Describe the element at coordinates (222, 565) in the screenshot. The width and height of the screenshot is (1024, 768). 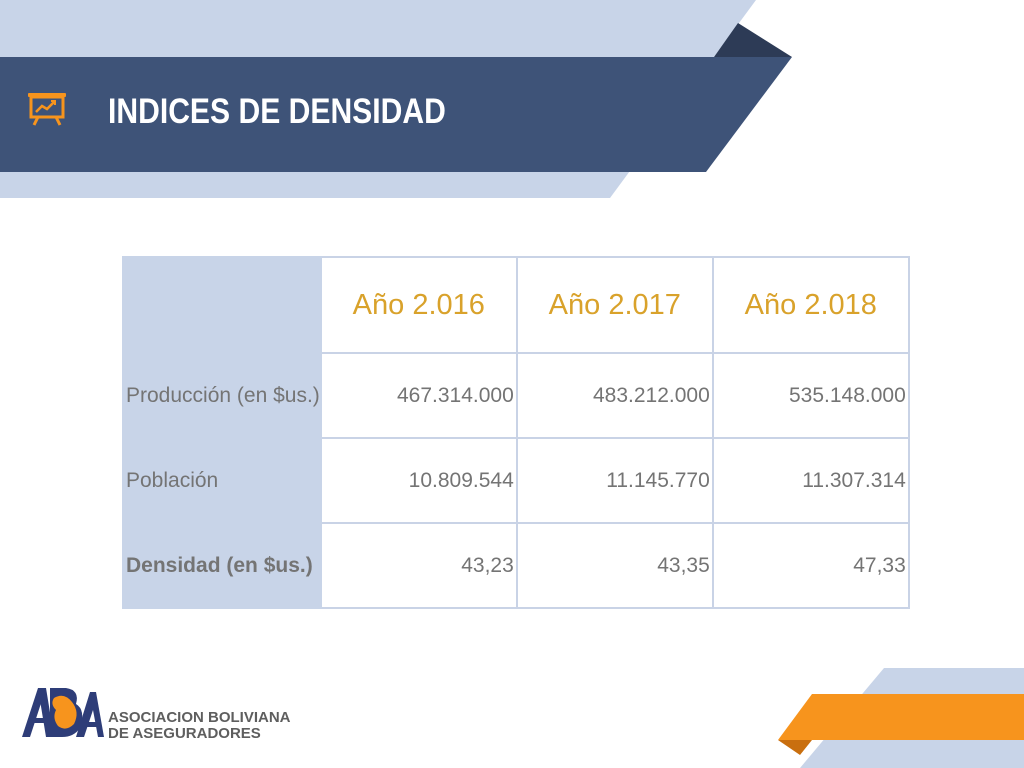
I see `row-label-densidad: Densidad (en $us.)` at that location.